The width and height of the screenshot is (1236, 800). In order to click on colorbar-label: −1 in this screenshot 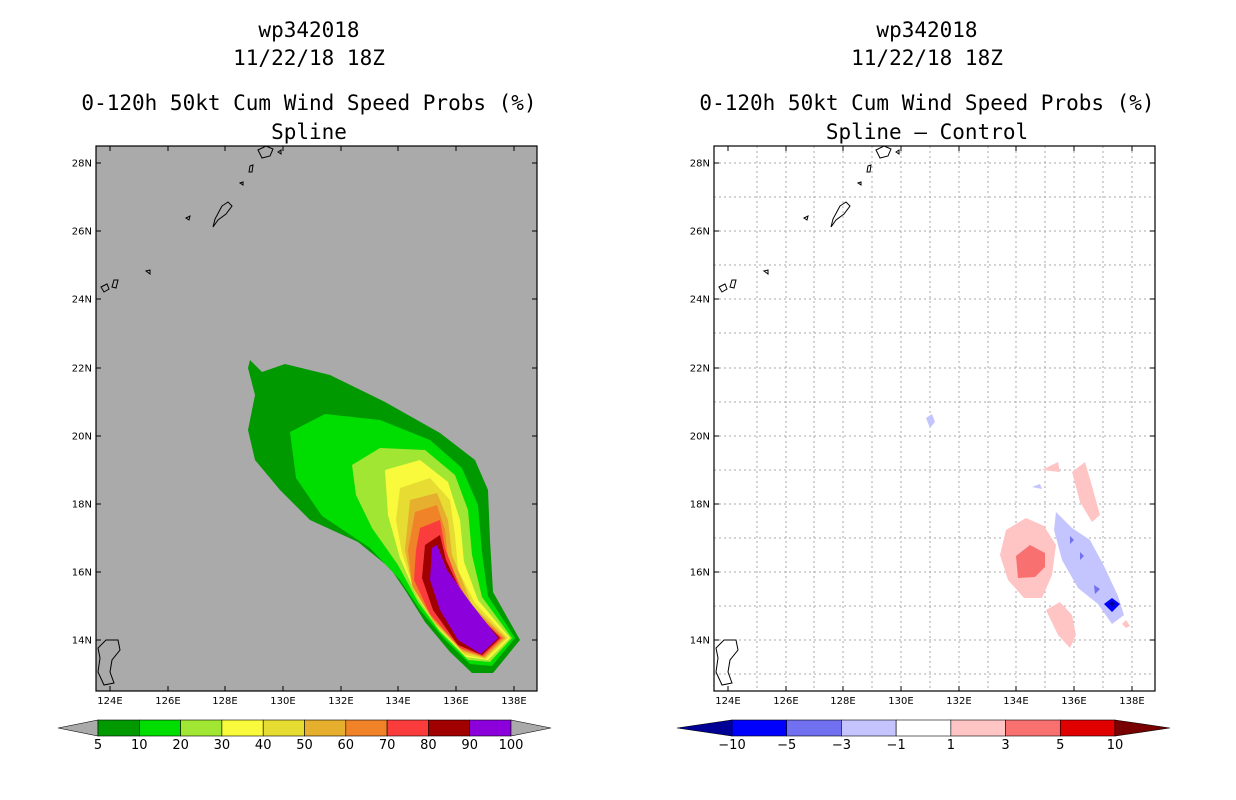, I will do `click(896, 745)`.